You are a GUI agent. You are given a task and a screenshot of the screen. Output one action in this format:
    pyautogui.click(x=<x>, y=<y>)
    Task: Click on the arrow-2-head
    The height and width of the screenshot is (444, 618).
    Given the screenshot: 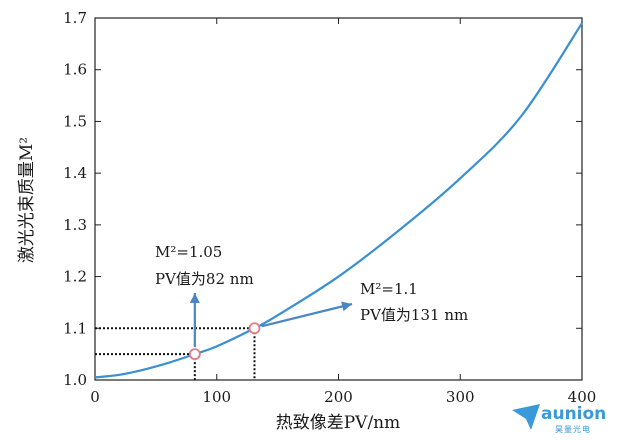 What is the action you would take?
    pyautogui.click(x=346, y=306)
    